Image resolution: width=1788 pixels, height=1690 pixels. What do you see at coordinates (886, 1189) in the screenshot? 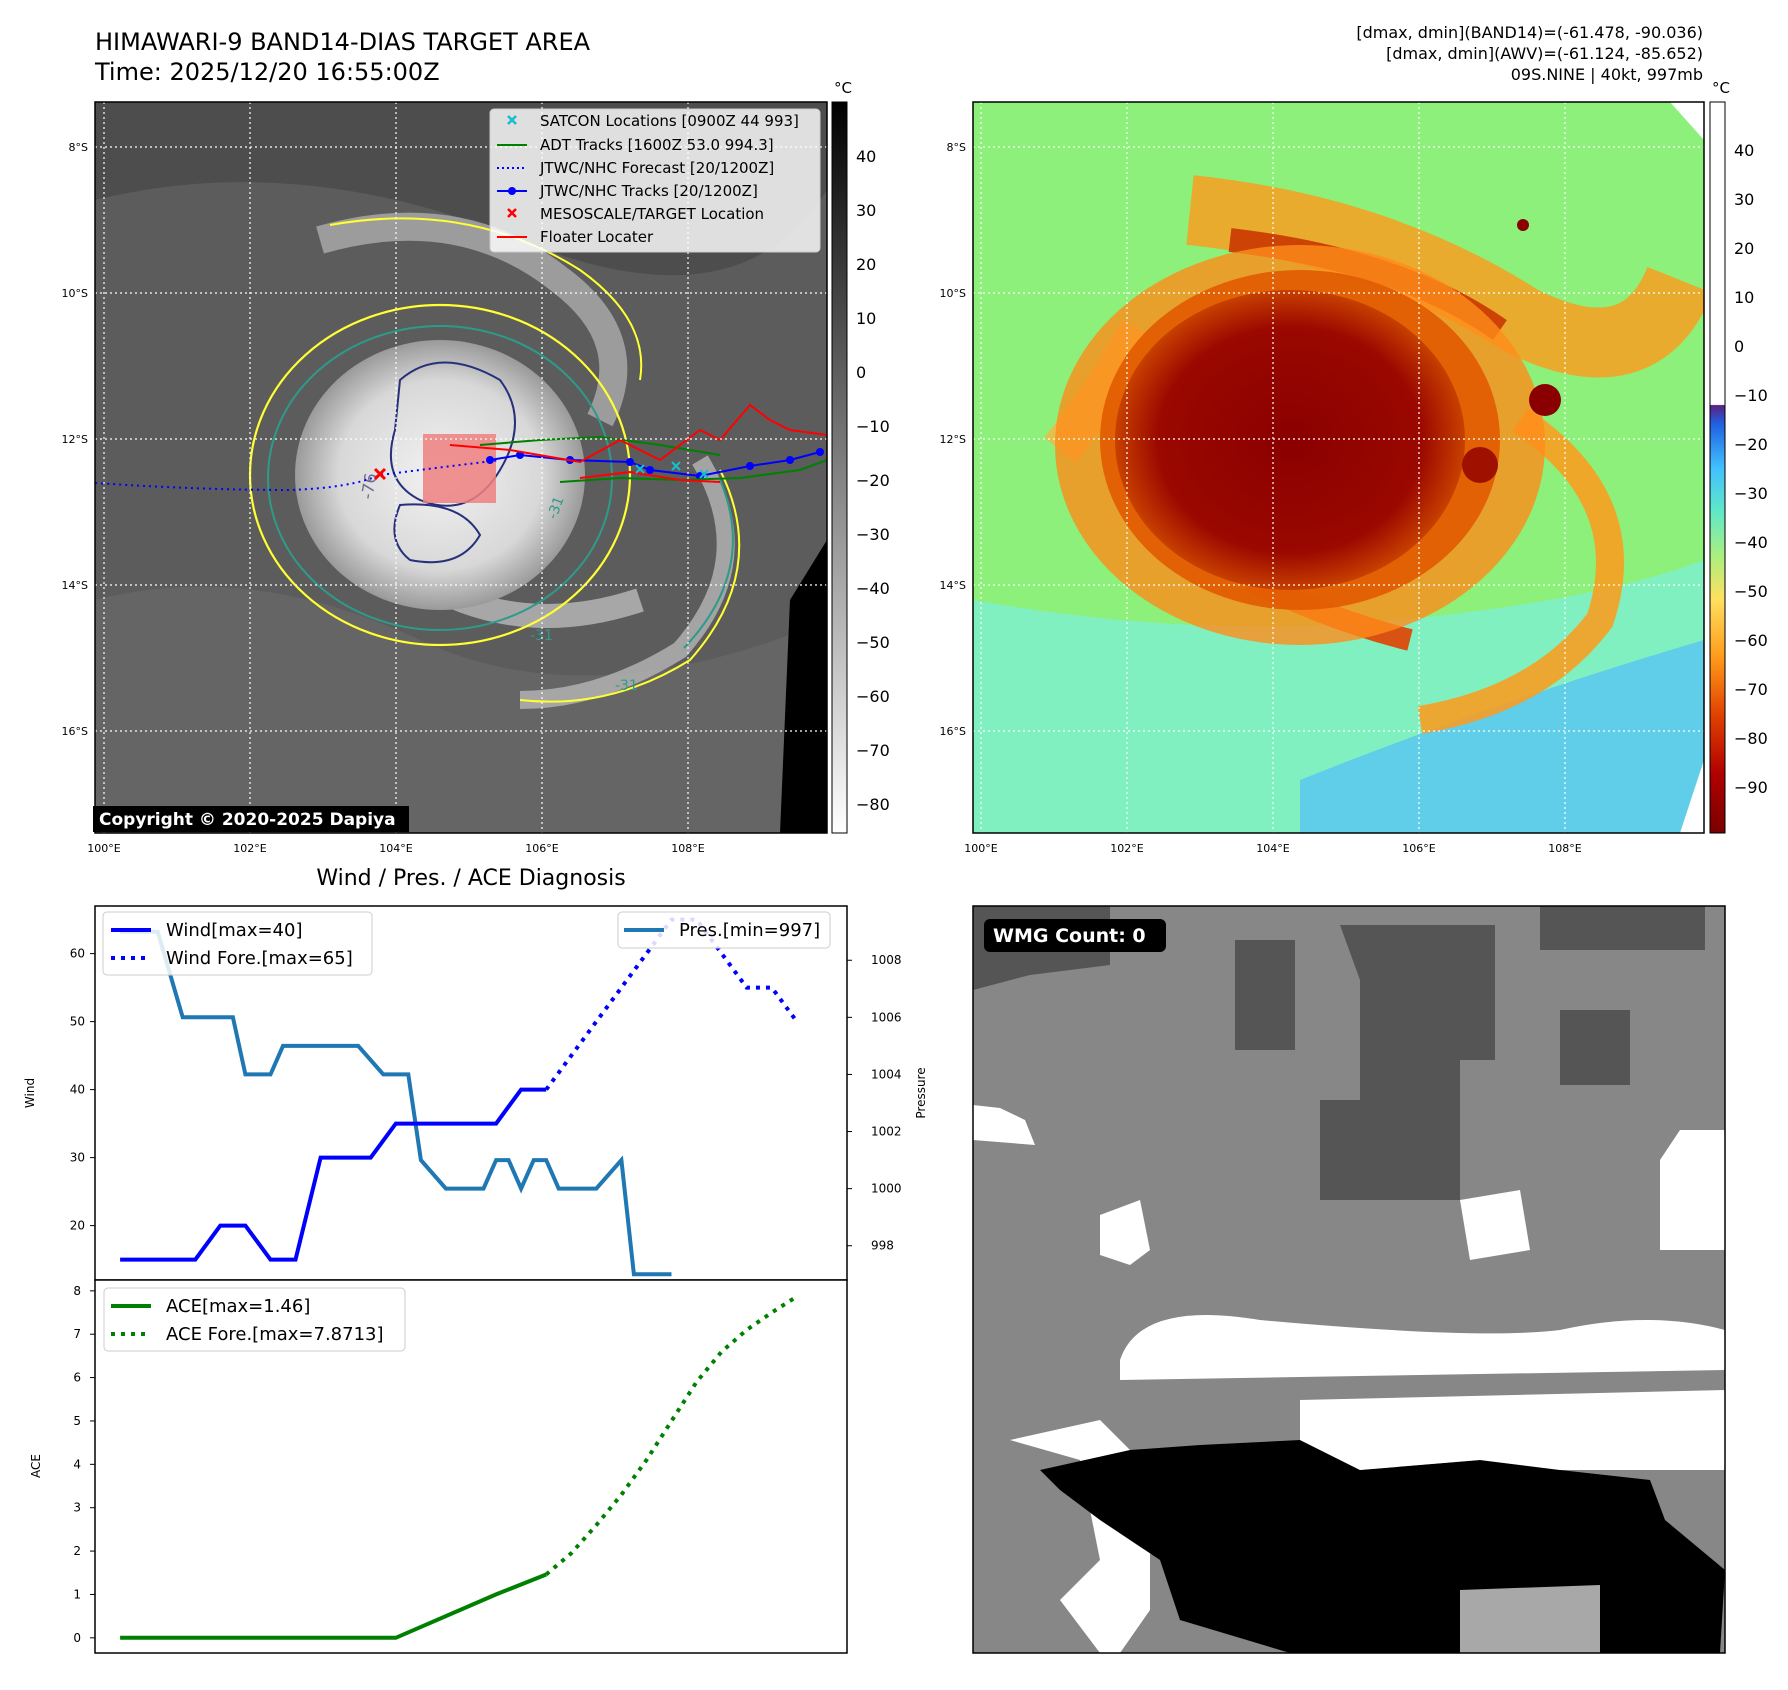
I see `pressure-tick-label: 1000` at bounding box center [886, 1189].